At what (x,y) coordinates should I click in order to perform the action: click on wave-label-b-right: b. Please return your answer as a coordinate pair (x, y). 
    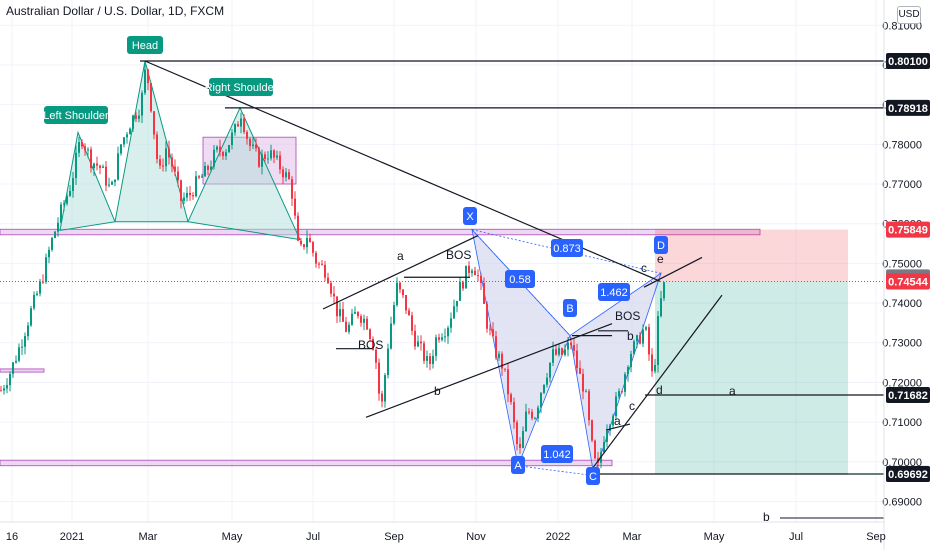
    Looking at the image, I should click on (630, 336).